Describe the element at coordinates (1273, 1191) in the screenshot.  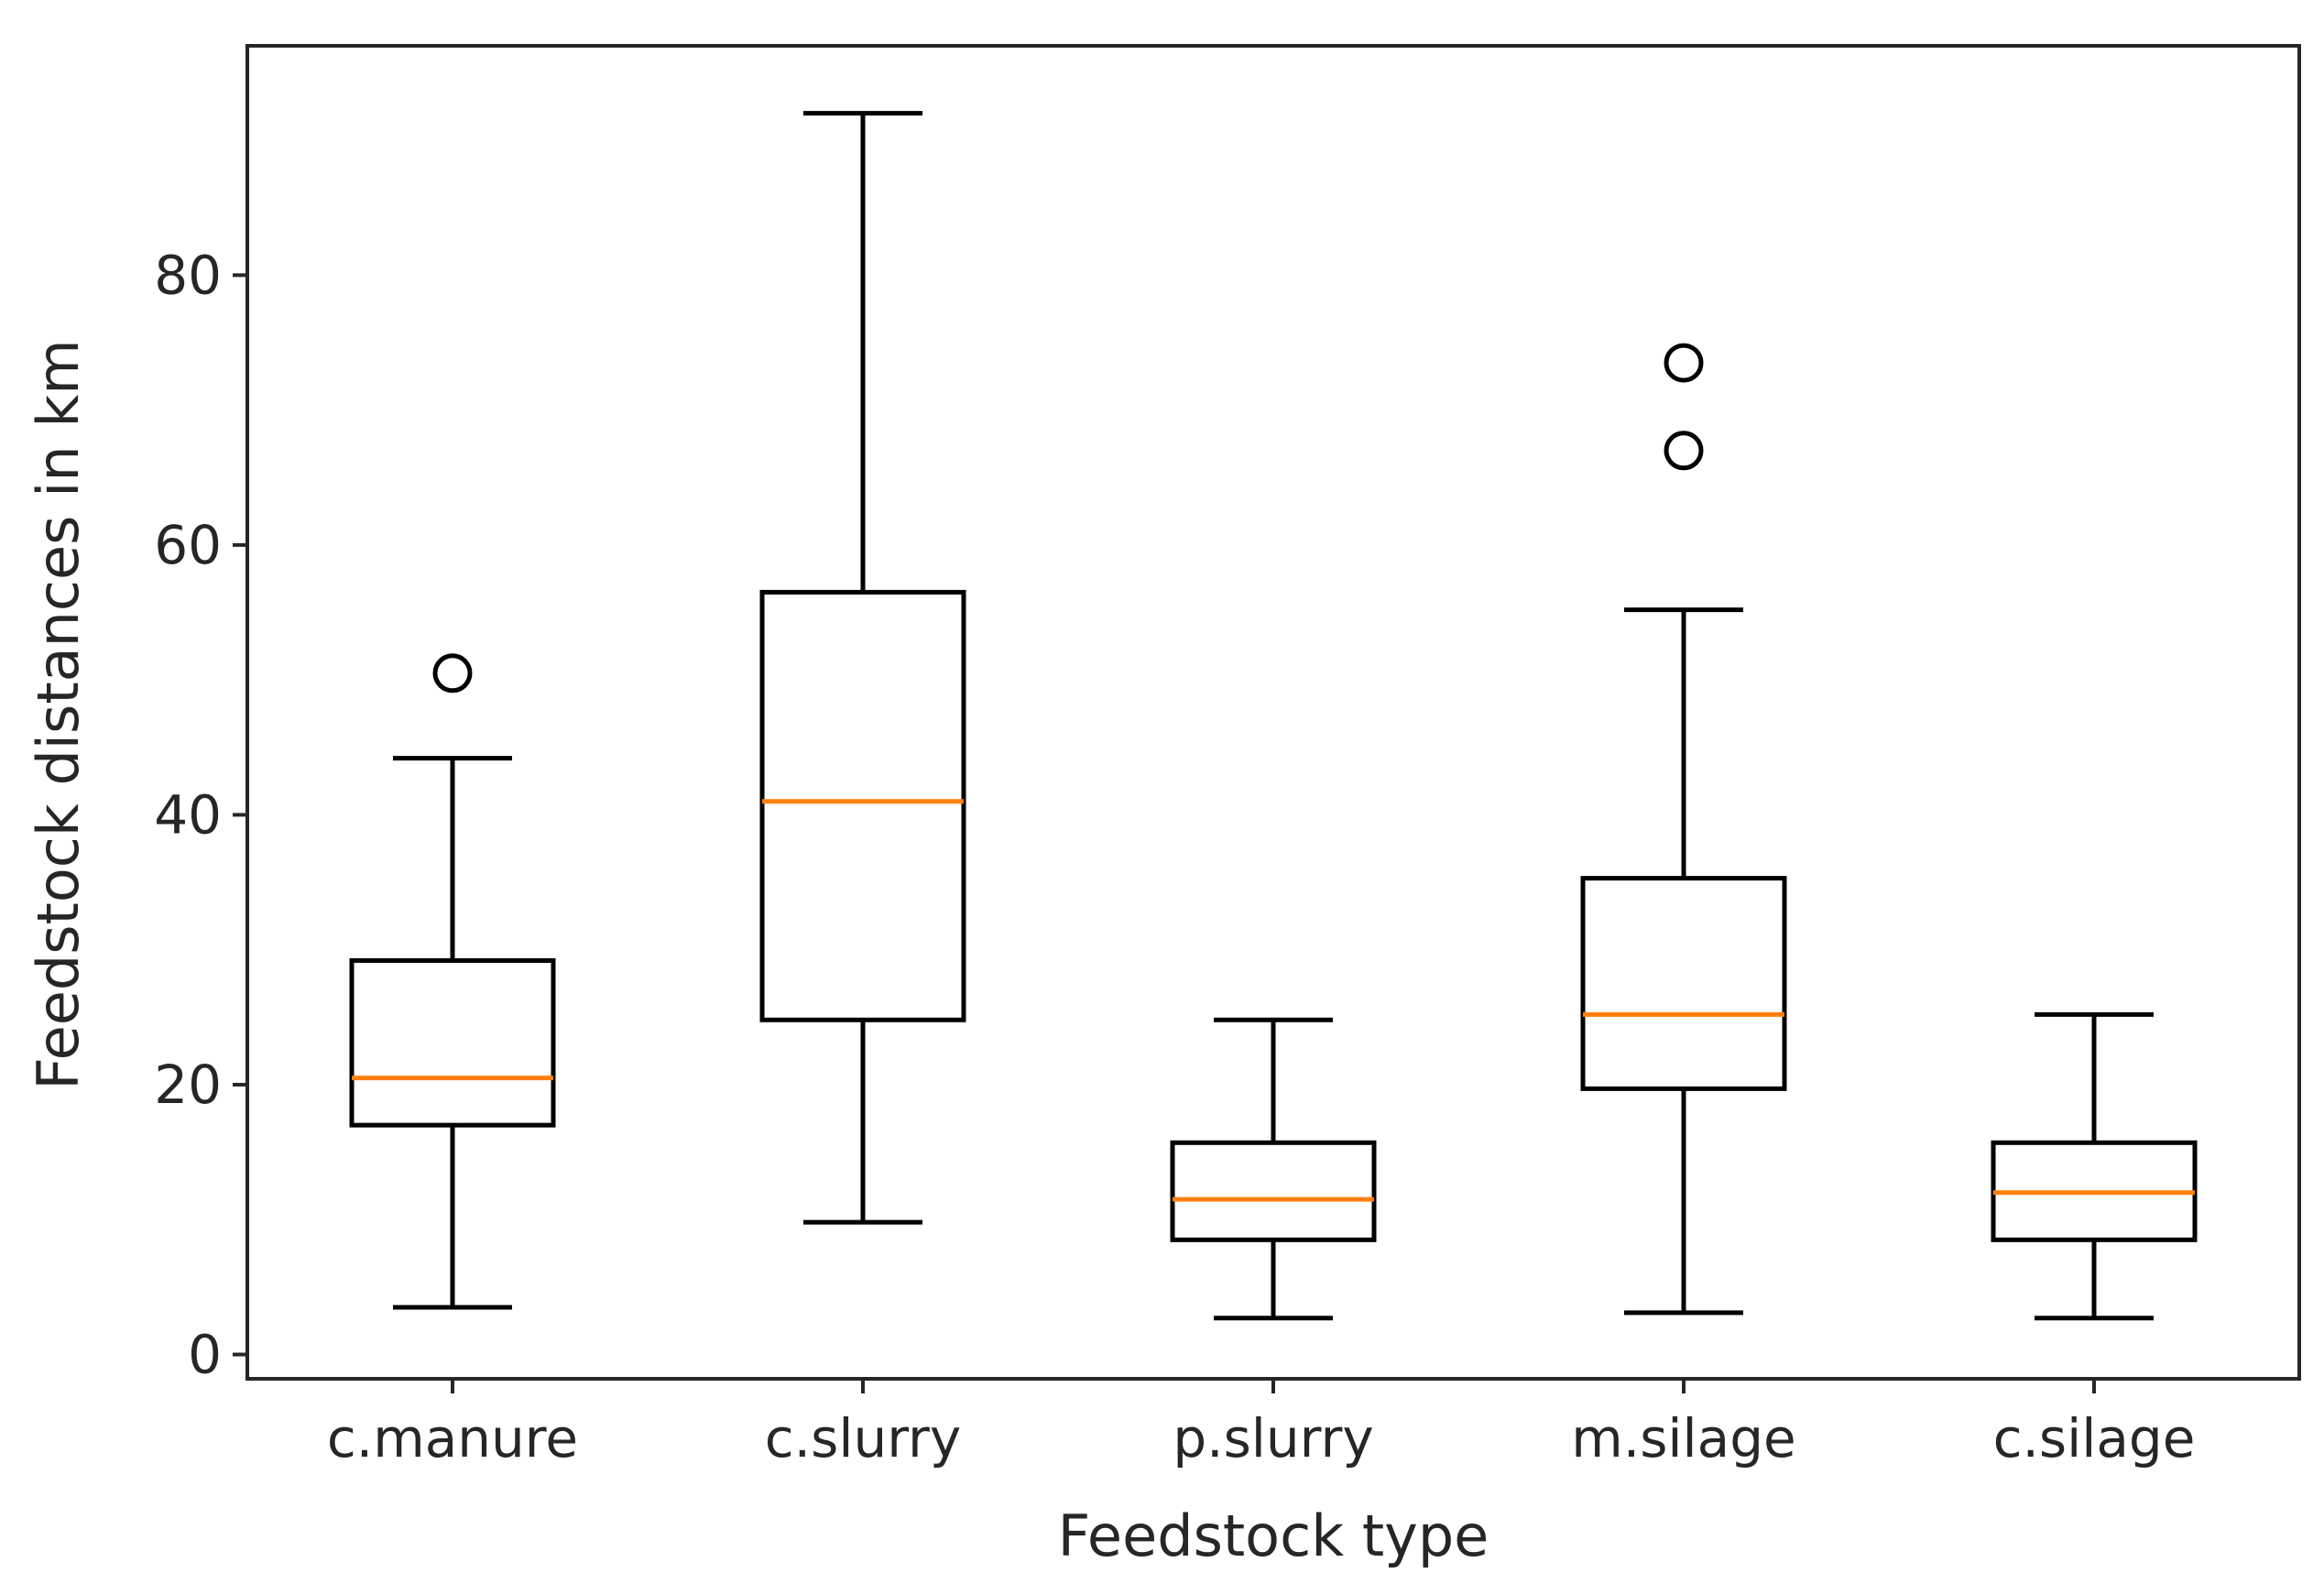
I see `box-p.slurry` at that location.